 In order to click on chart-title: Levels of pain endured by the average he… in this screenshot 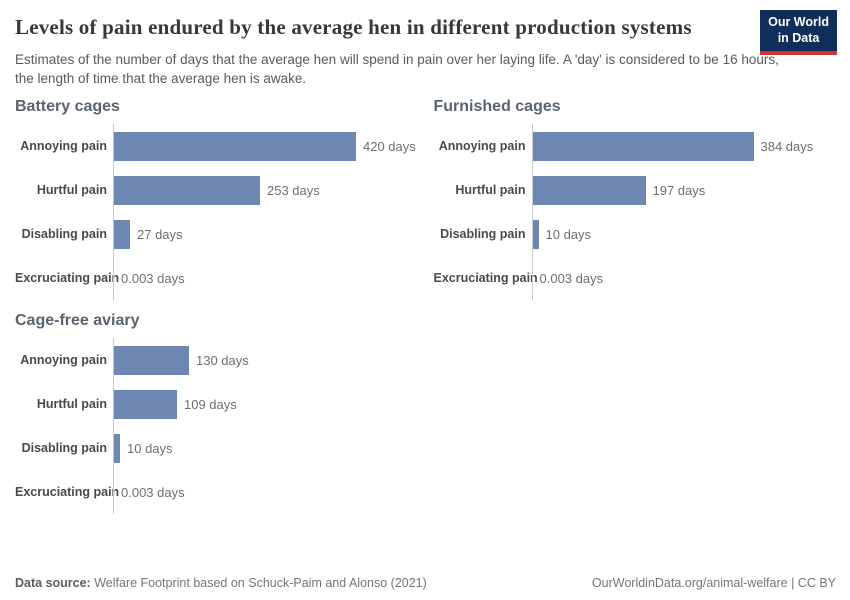, I will do `click(353, 27)`.